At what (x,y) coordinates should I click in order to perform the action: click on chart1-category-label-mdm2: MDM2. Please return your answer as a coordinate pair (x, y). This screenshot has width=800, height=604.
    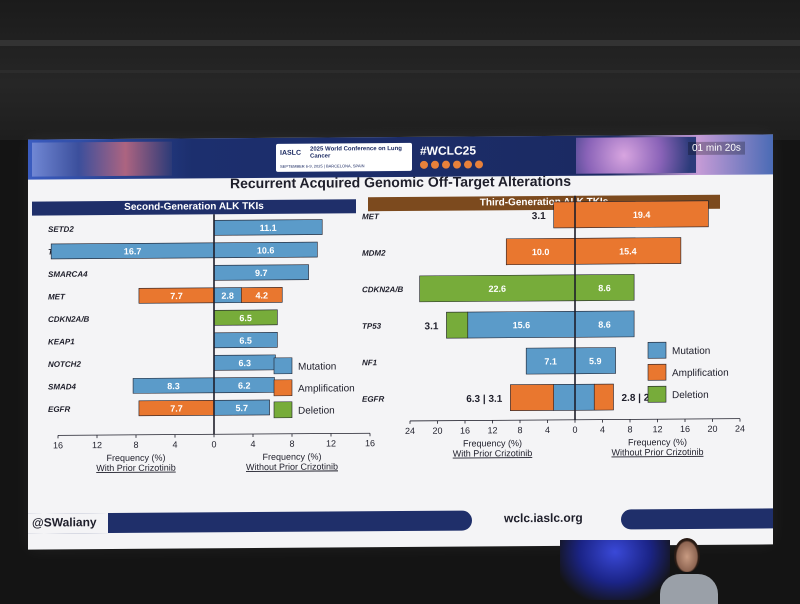
    Looking at the image, I should click on (374, 253).